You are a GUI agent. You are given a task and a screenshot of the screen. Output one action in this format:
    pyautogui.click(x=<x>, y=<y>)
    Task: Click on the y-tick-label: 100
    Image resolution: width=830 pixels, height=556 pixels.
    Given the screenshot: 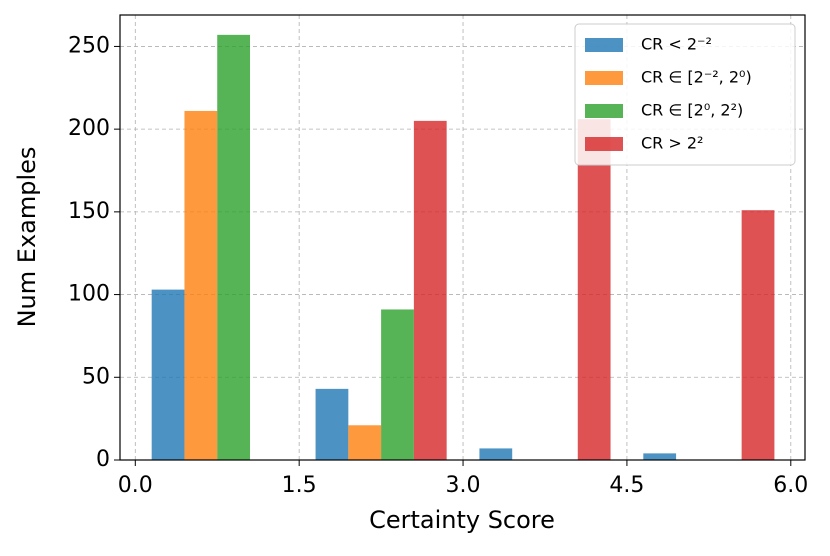 What is the action you would take?
    pyautogui.click(x=89, y=294)
    